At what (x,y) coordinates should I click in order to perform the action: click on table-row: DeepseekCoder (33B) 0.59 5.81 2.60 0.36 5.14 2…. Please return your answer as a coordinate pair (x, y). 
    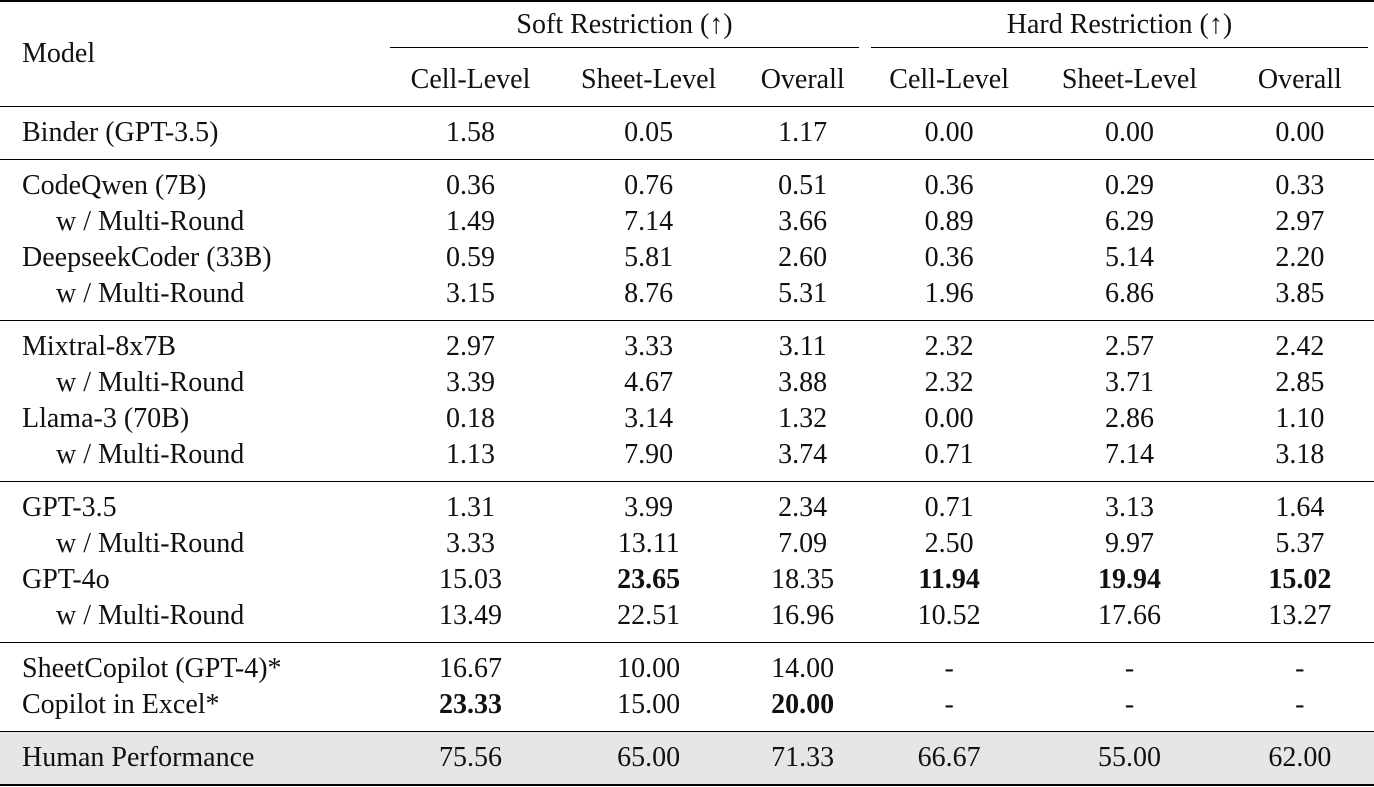
    Looking at the image, I should click on (687, 258).